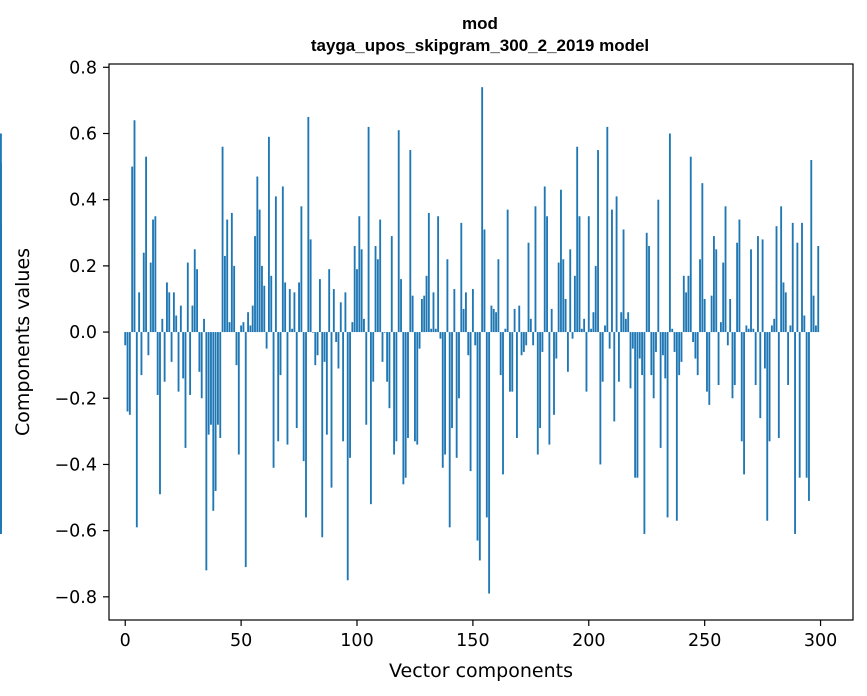  Describe the element at coordinates (83, 267) in the screenshot. I see `y-tick-label: 0.2` at that location.